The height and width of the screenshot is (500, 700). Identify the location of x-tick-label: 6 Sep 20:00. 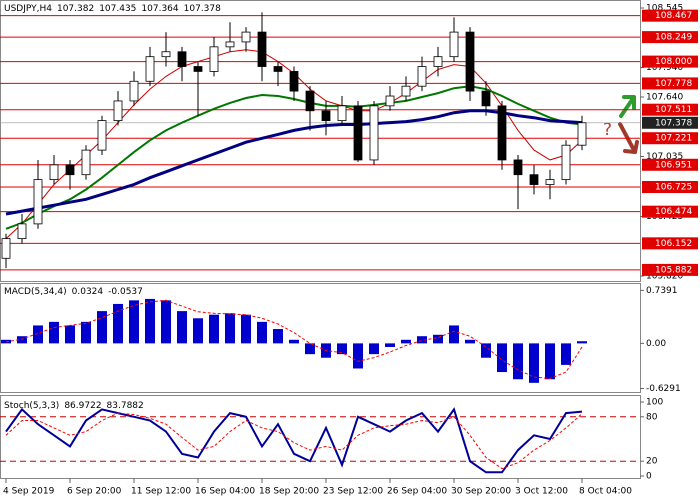
(94, 492).